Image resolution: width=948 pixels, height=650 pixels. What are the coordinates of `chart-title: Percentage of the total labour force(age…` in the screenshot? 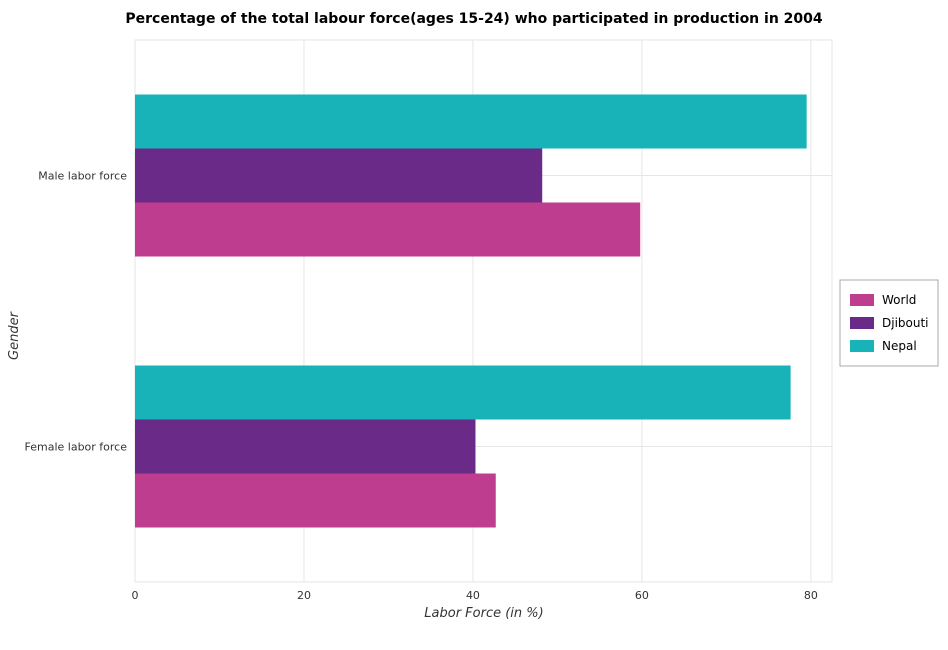 It's located at (474, 19).